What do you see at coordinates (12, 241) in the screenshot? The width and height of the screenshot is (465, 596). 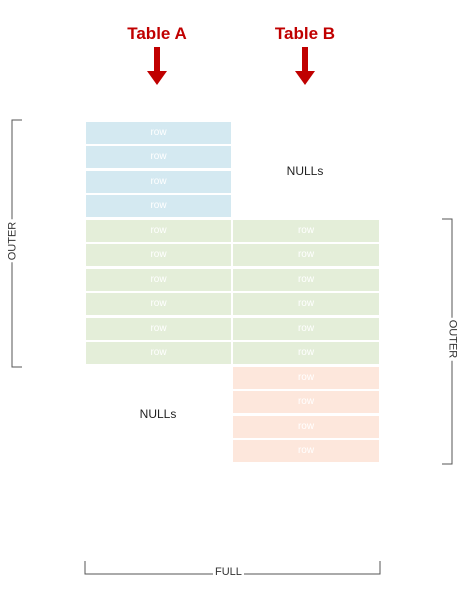 I see `left-outer-label: OUTER` at bounding box center [12, 241].